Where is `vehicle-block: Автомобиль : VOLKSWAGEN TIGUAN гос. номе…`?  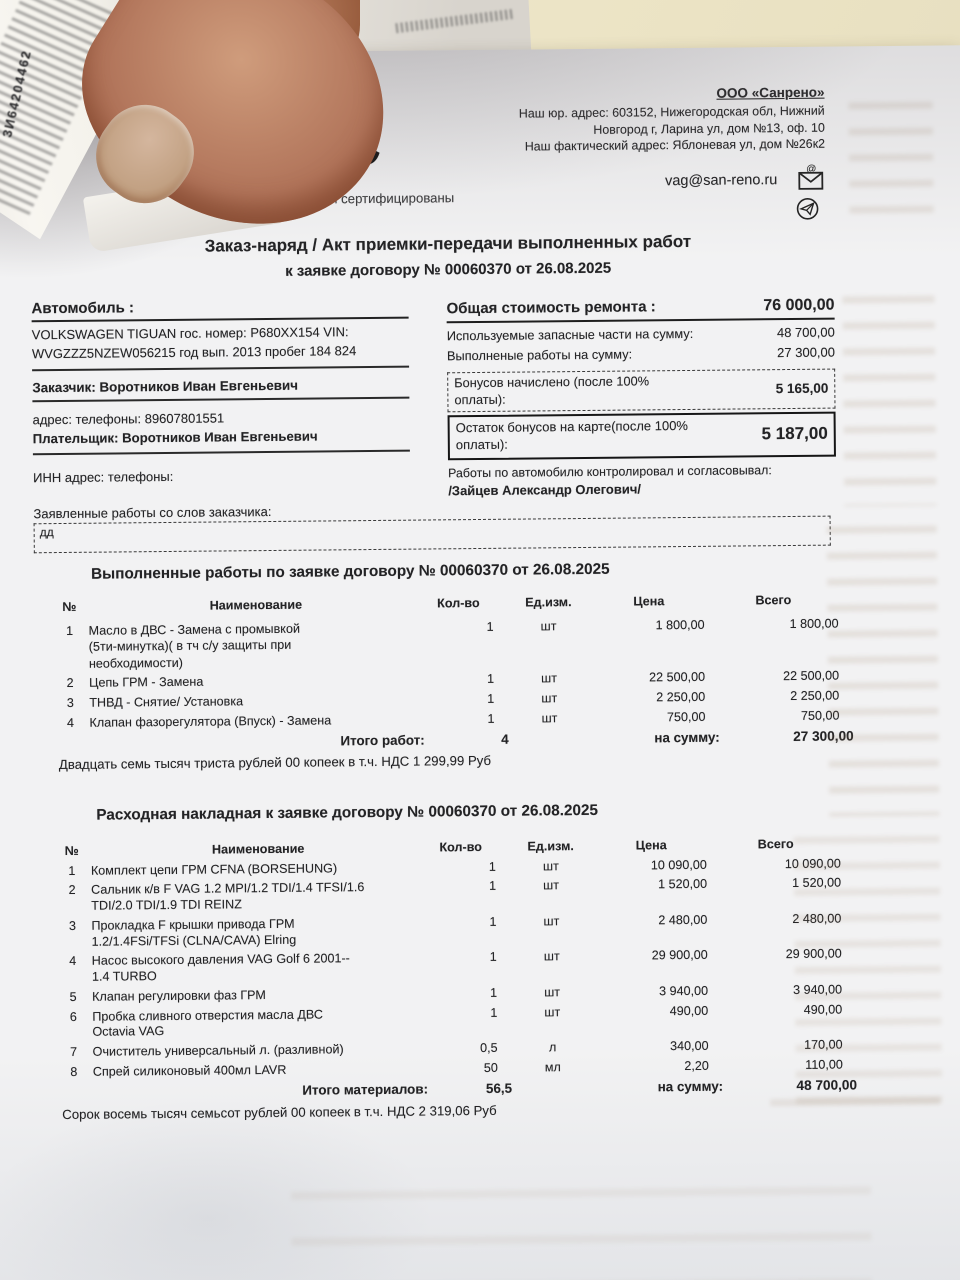 vehicle-block: Автомобиль : VOLKSWAGEN TIGUAN гос. номе… is located at coordinates (220, 390).